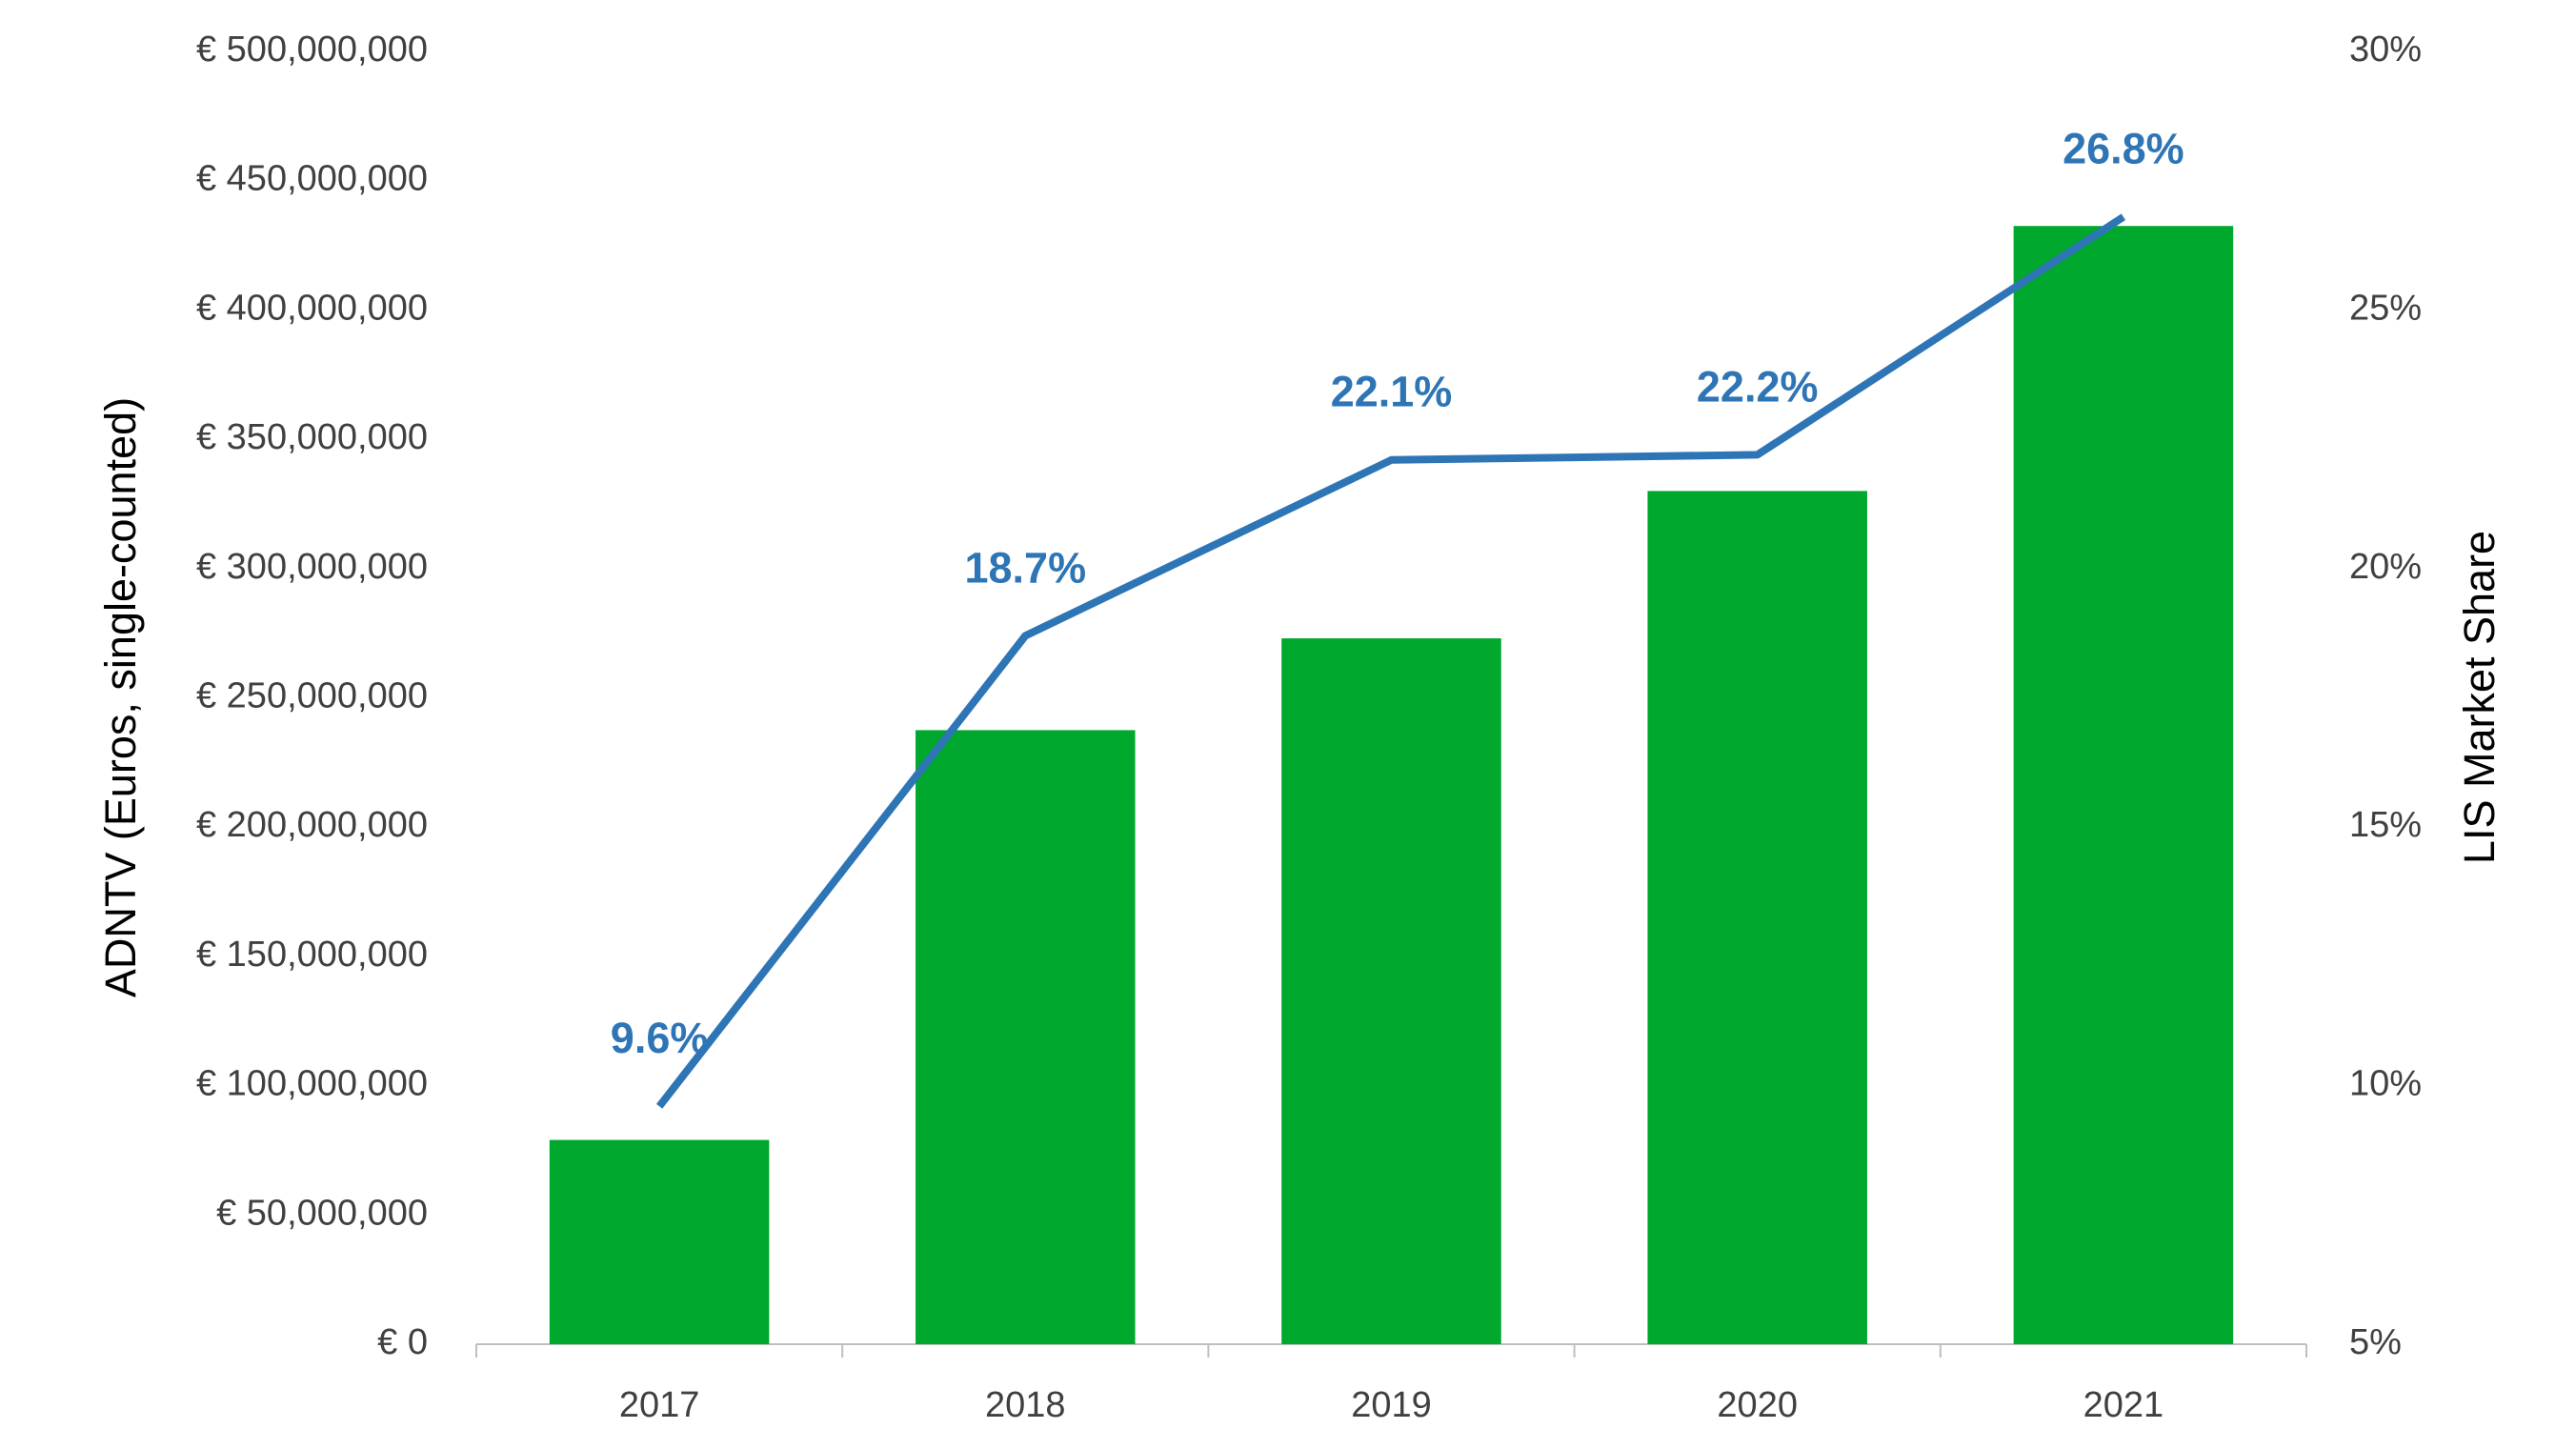  Describe the element at coordinates (121, 697) in the screenshot. I see `y-axis-title: ADNTV (Euros, single-counted)` at that location.